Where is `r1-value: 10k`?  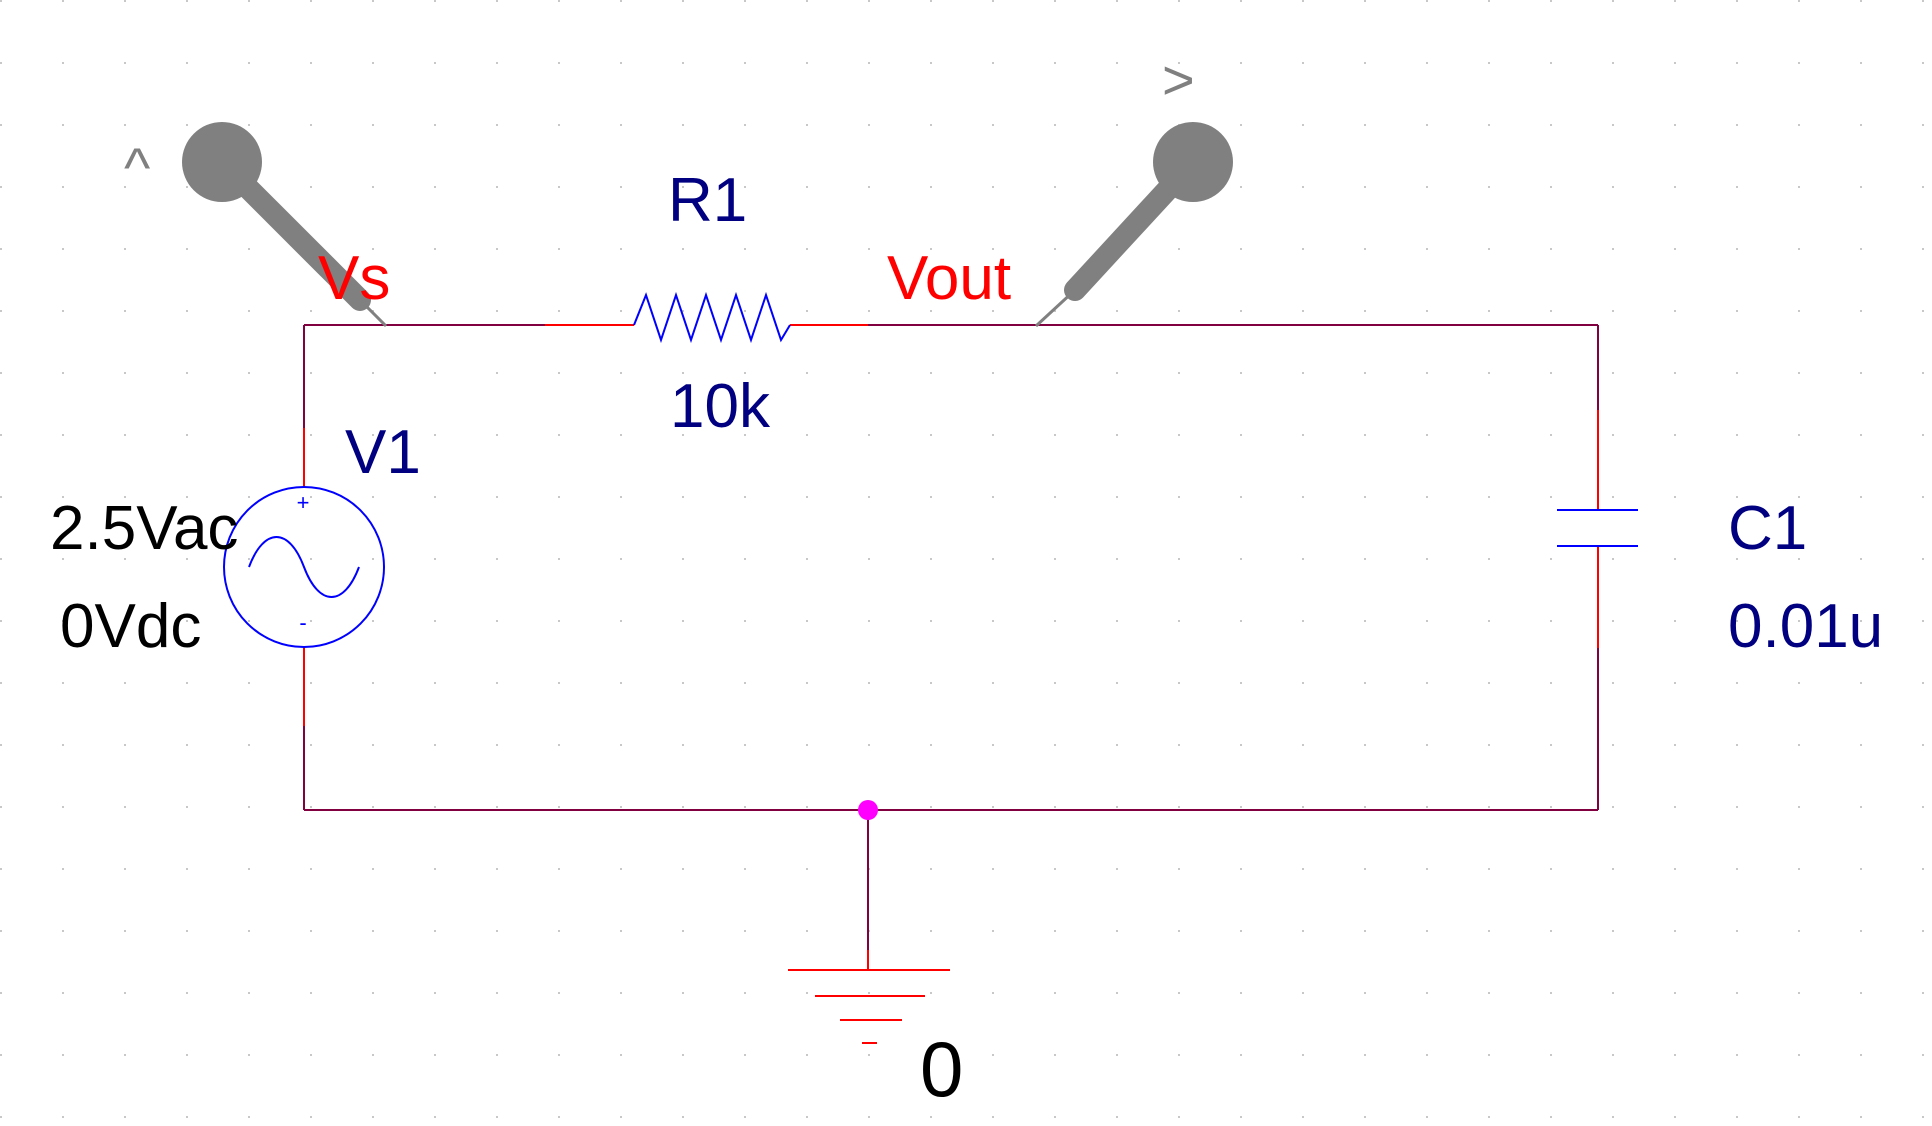 r1-value: 10k is located at coordinates (720, 406).